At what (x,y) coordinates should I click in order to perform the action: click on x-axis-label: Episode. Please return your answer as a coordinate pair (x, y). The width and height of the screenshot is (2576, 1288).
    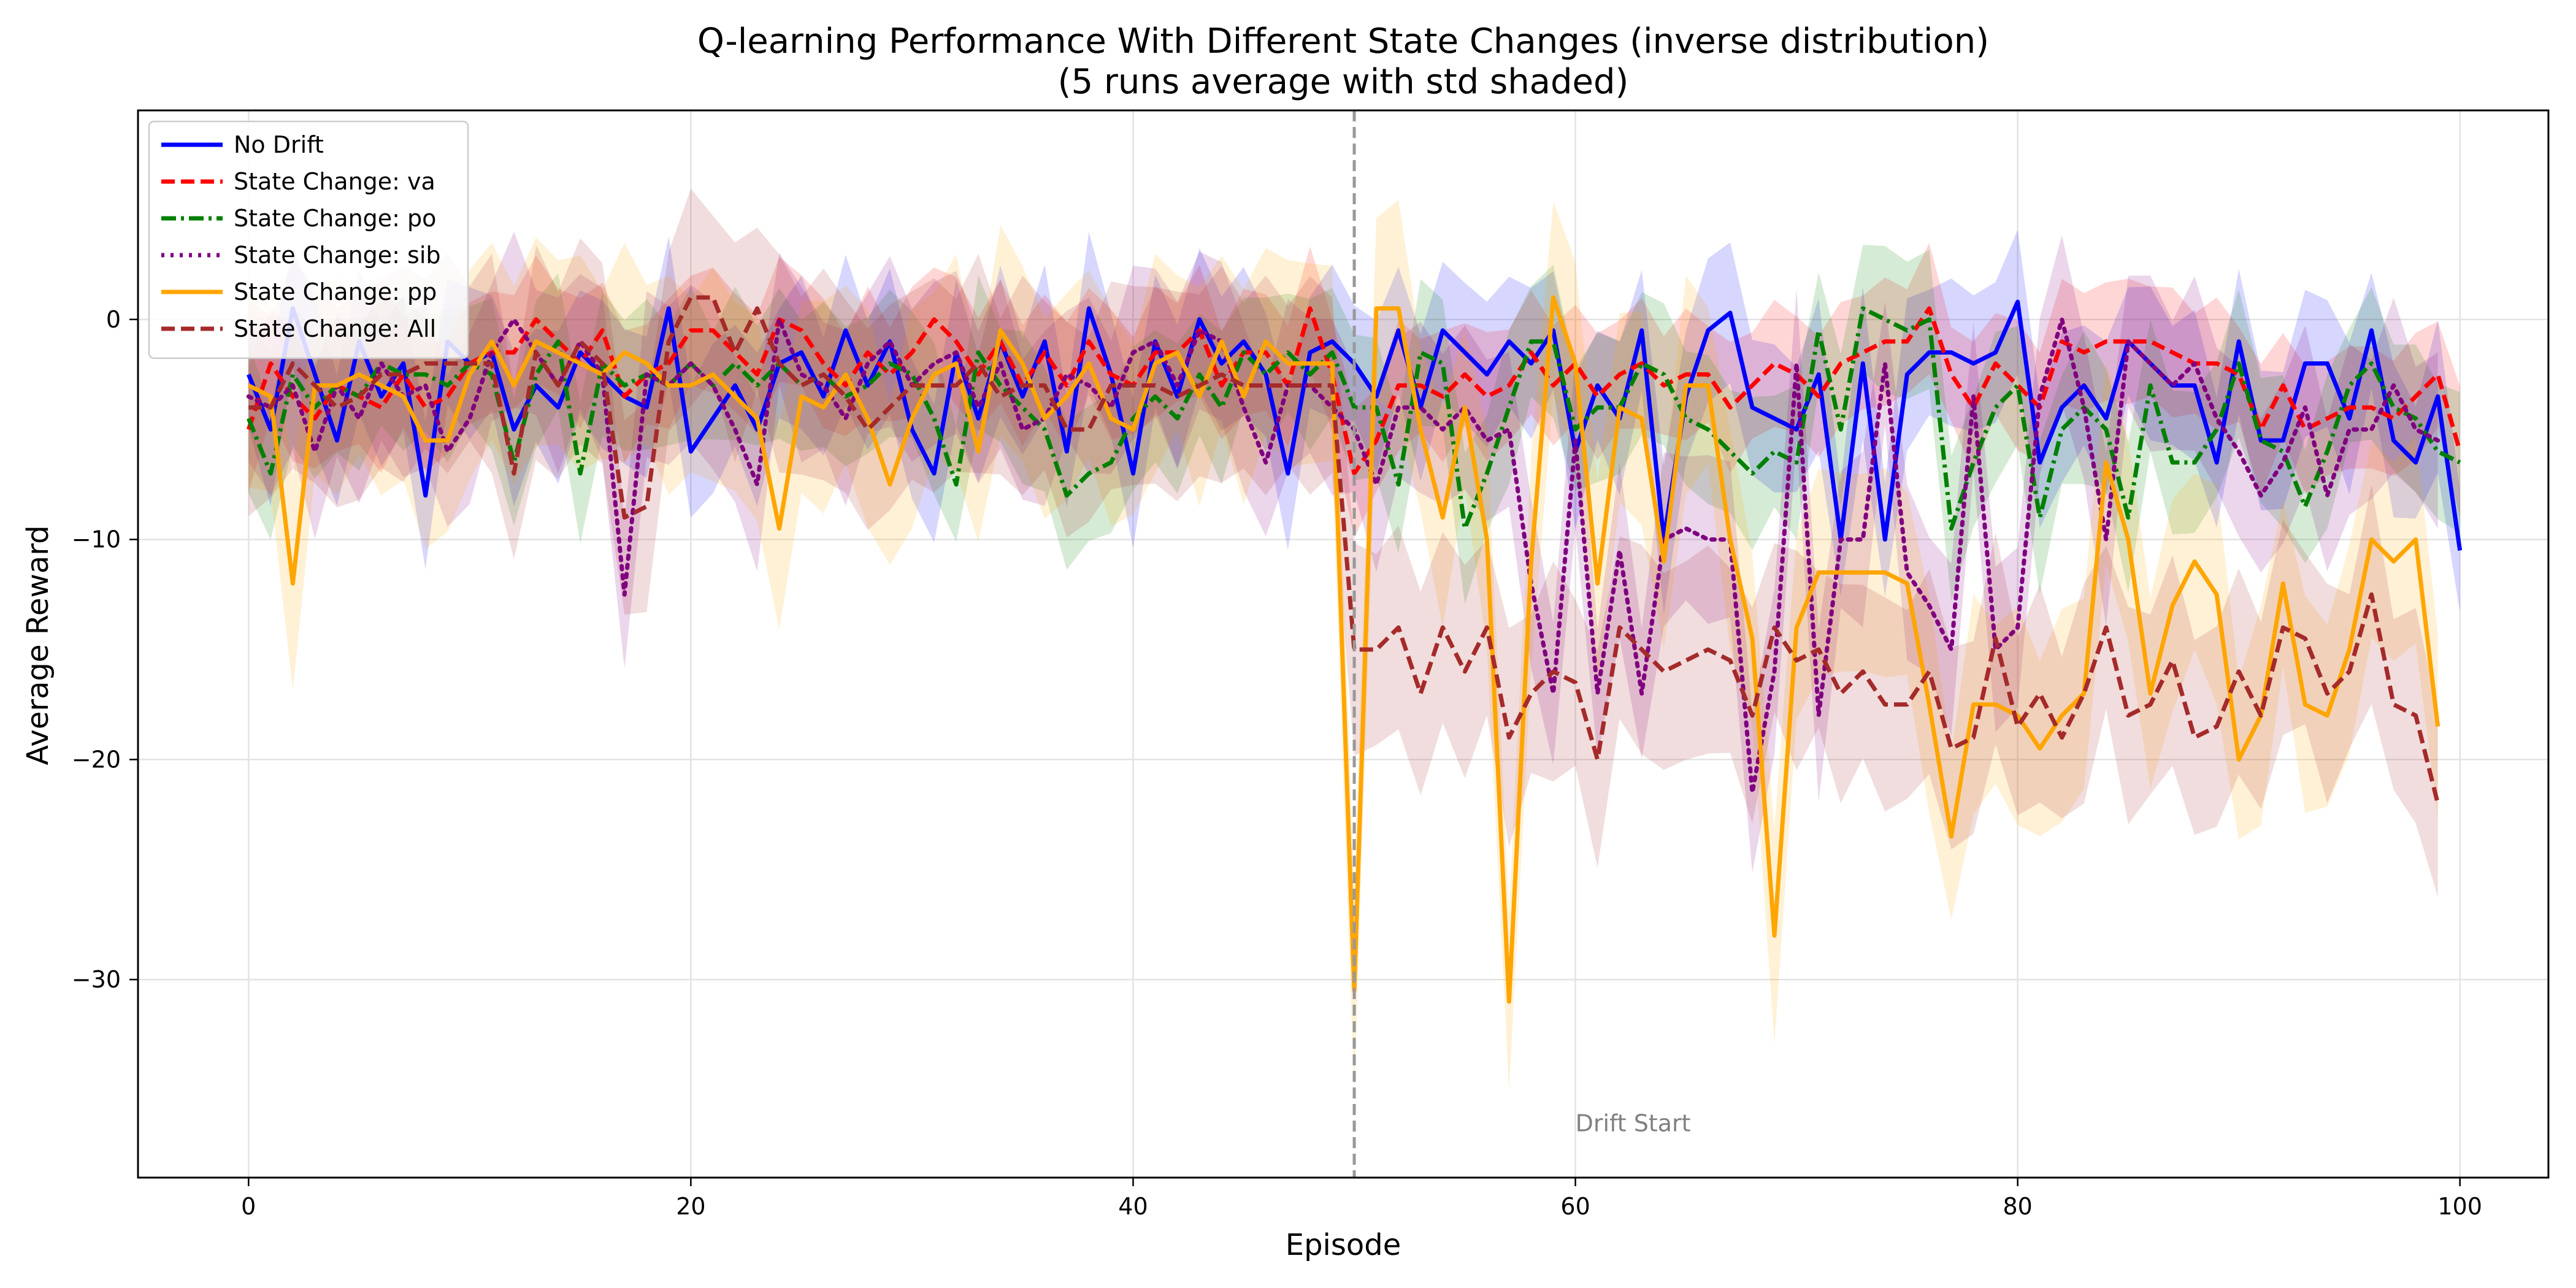
    Looking at the image, I should click on (1343, 1245).